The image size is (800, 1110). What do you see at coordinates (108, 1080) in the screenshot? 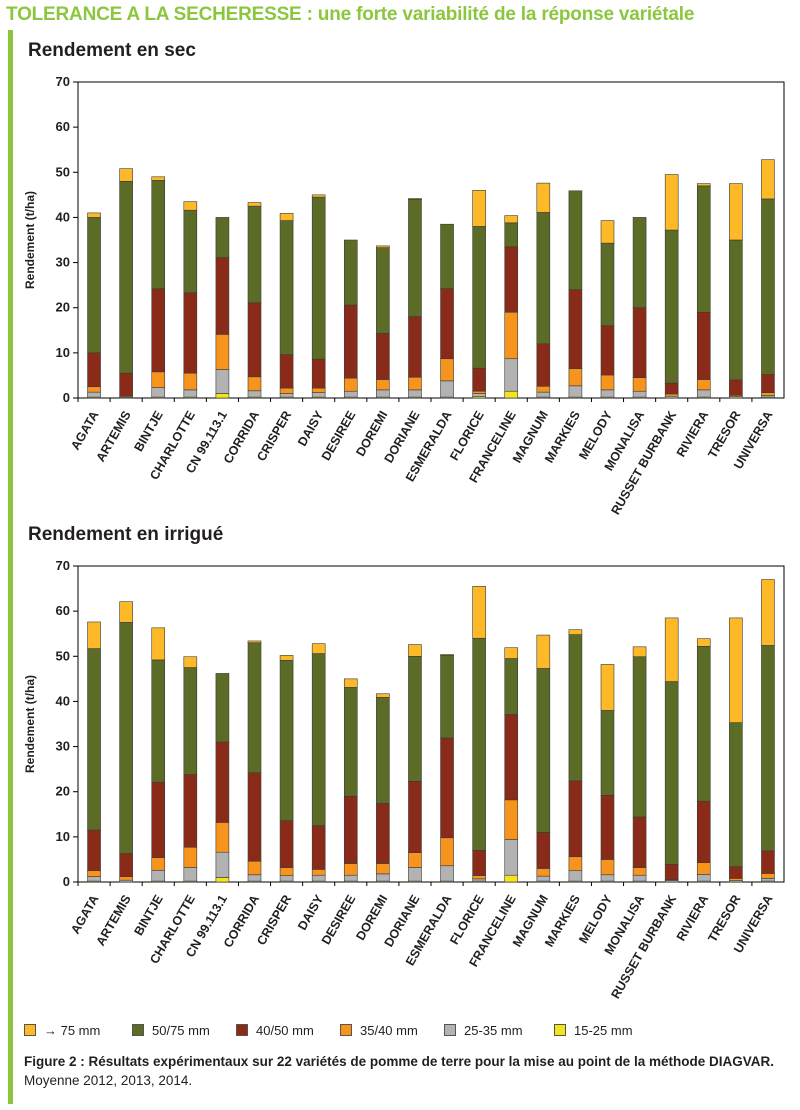
I see `caption-normal: Moyenne 2012, 2013, 2014.` at bounding box center [108, 1080].